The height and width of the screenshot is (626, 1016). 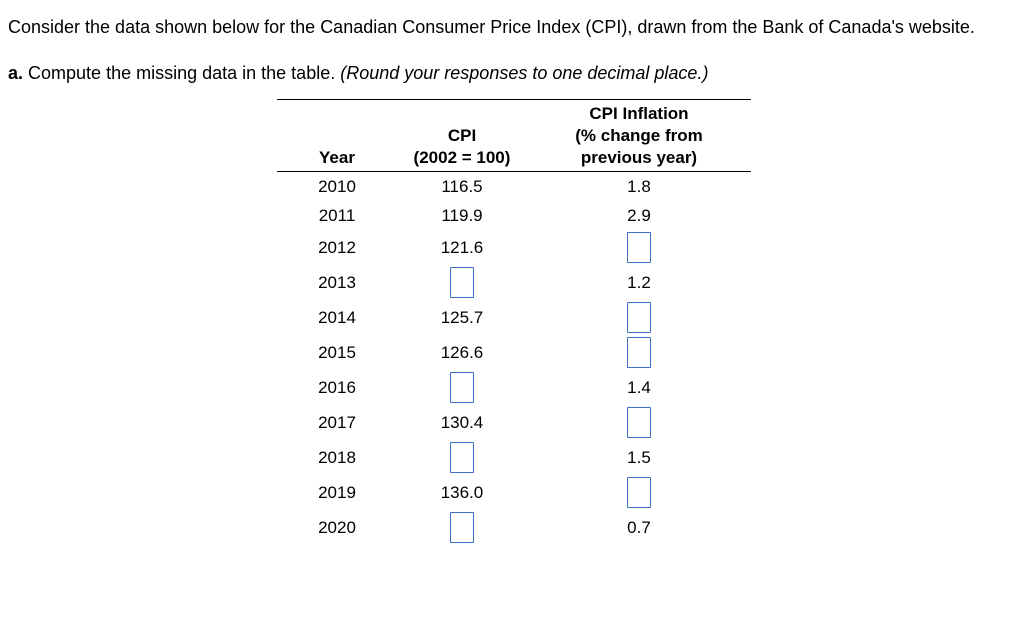 What do you see at coordinates (462, 492) in the screenshot?
I see `cpi-value: 136.0` at bounding box center [462, 492].